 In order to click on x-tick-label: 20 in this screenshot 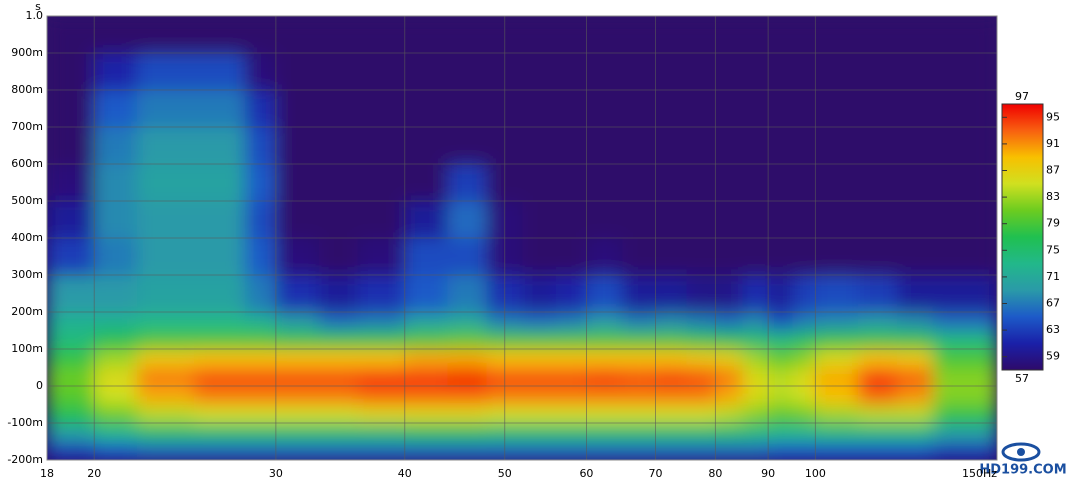, I will do `click(94, 473)`.